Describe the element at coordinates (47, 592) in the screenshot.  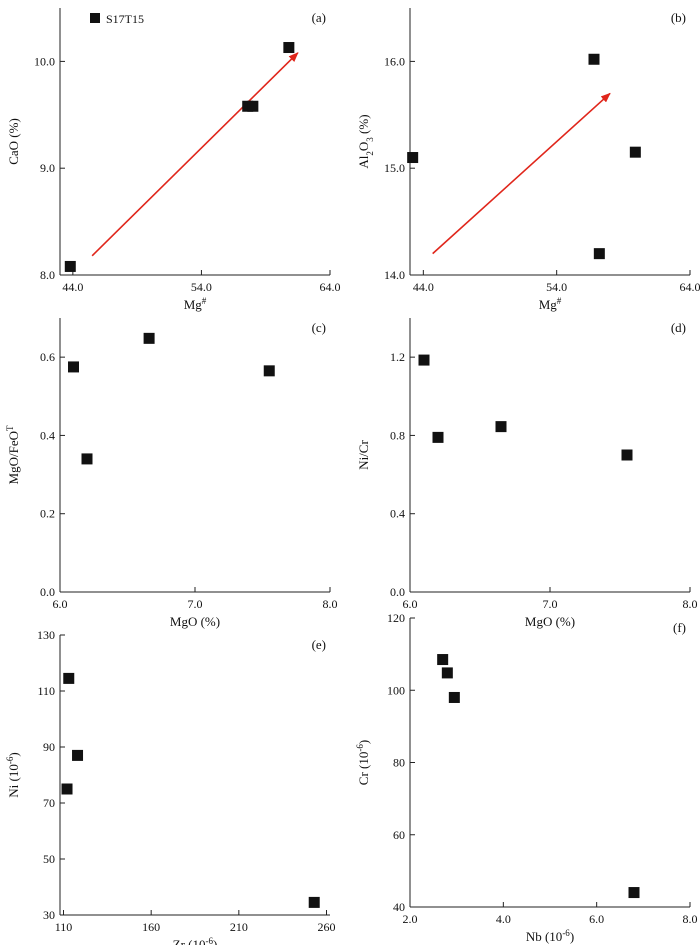
I see `y-tick-label-c: 0.0` at that location.